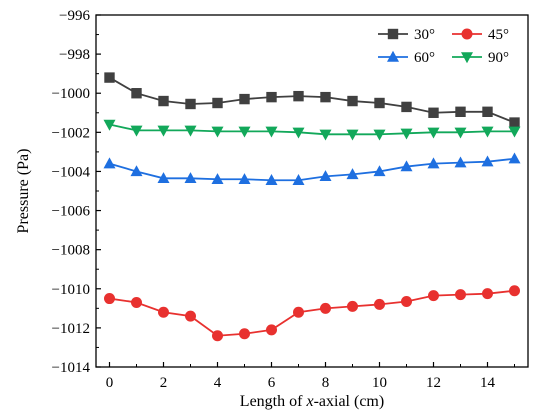 This screenshot has width=550, height=418. What do you see at coordinates (406, 35) in the screenshot?
I see `legend-item: 30°` at bounding box center [406, 35].